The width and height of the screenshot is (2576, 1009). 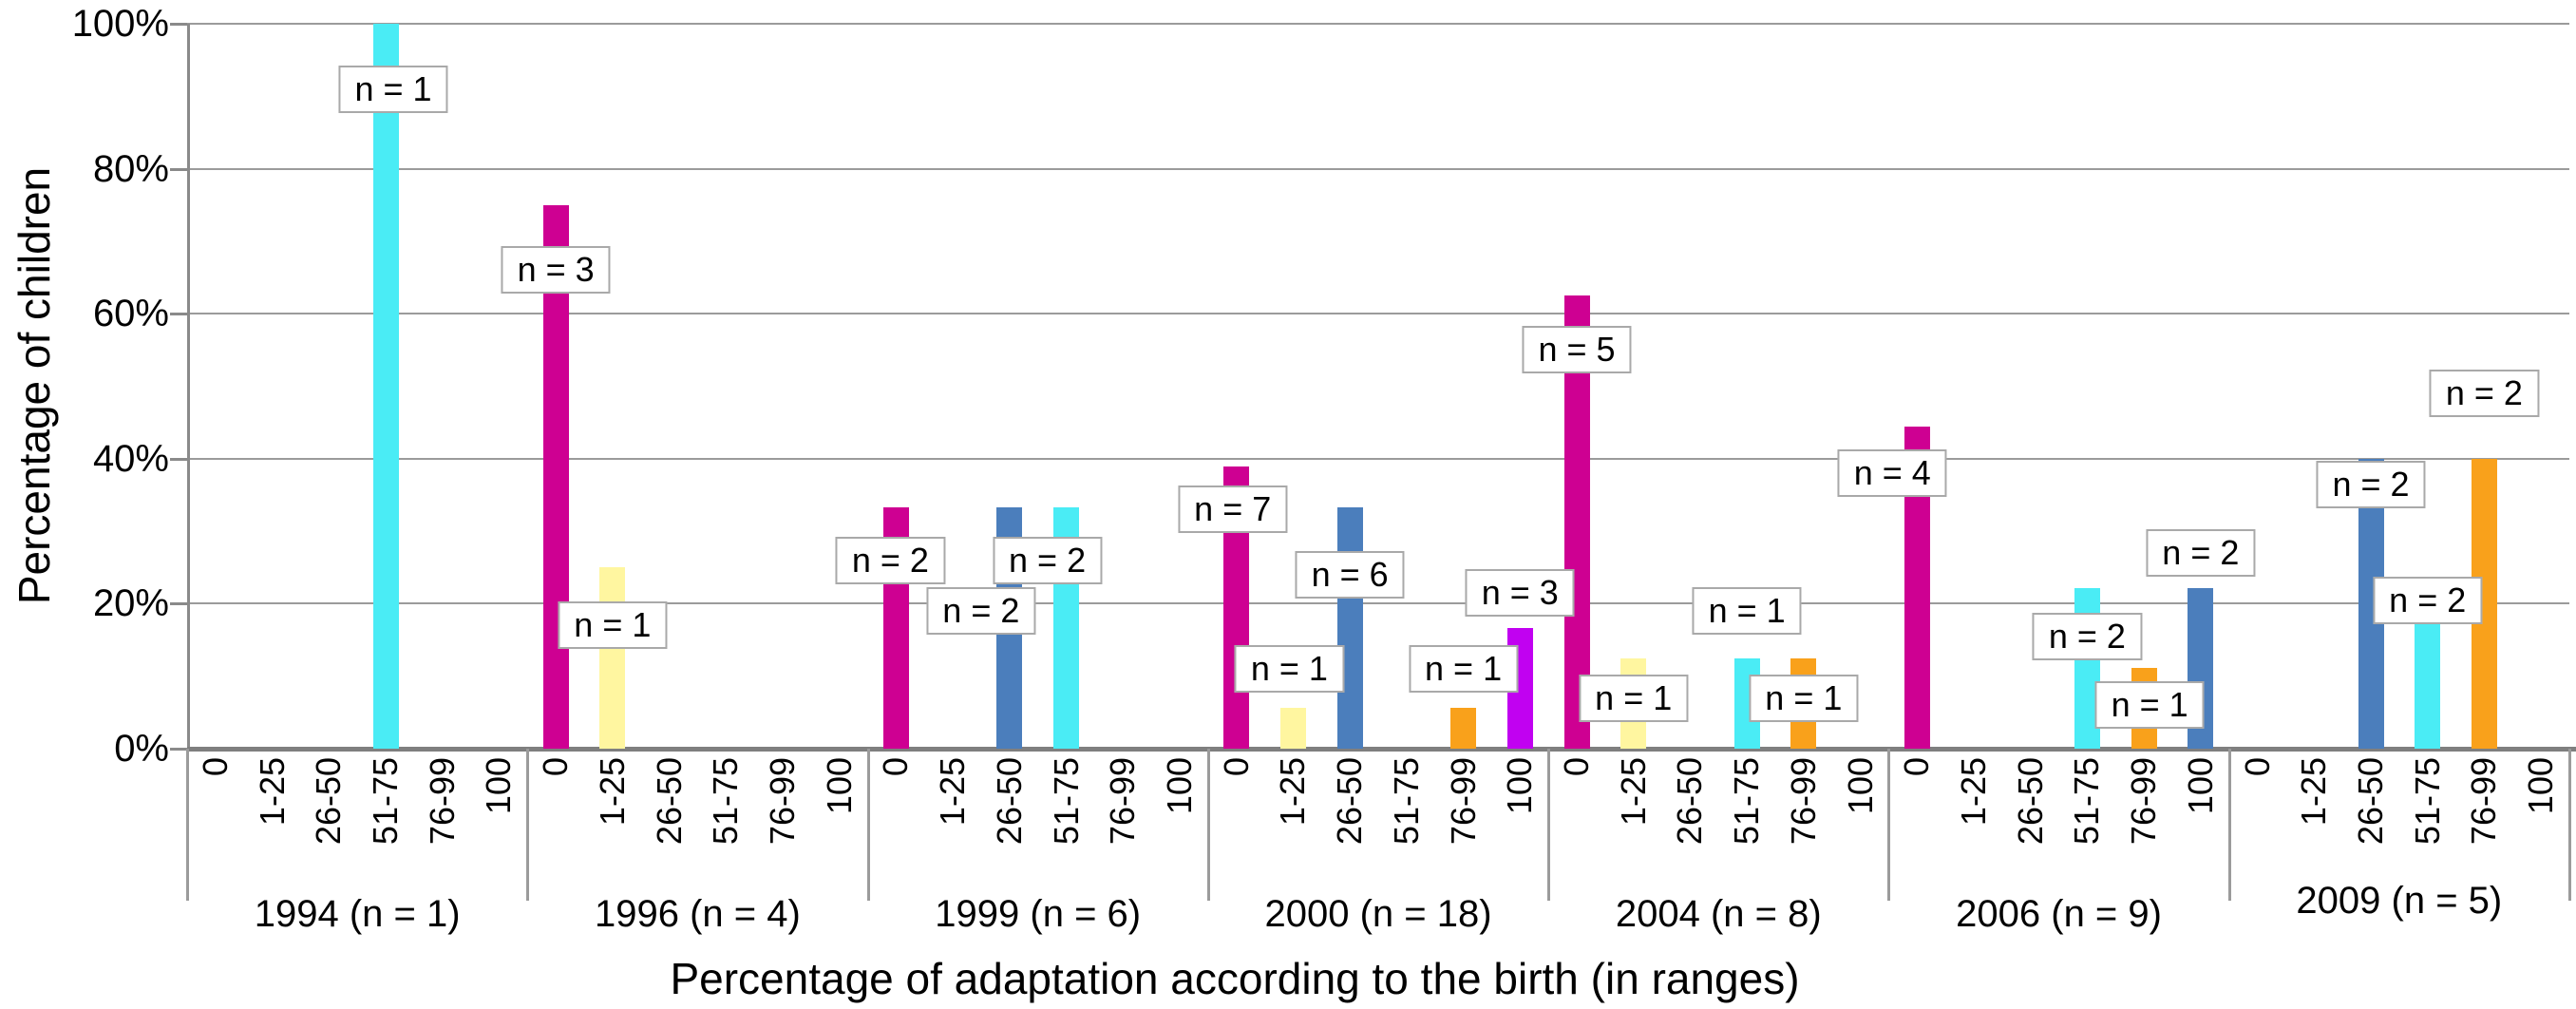 What do you see at coordinates (1381, 750) in the screenshot?
I see `x-axis-line` at bounding box center [1381, 750].